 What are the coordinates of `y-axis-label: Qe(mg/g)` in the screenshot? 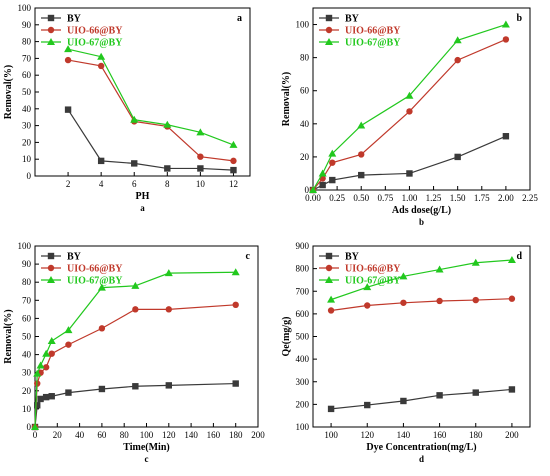 It's located at (286, 337).